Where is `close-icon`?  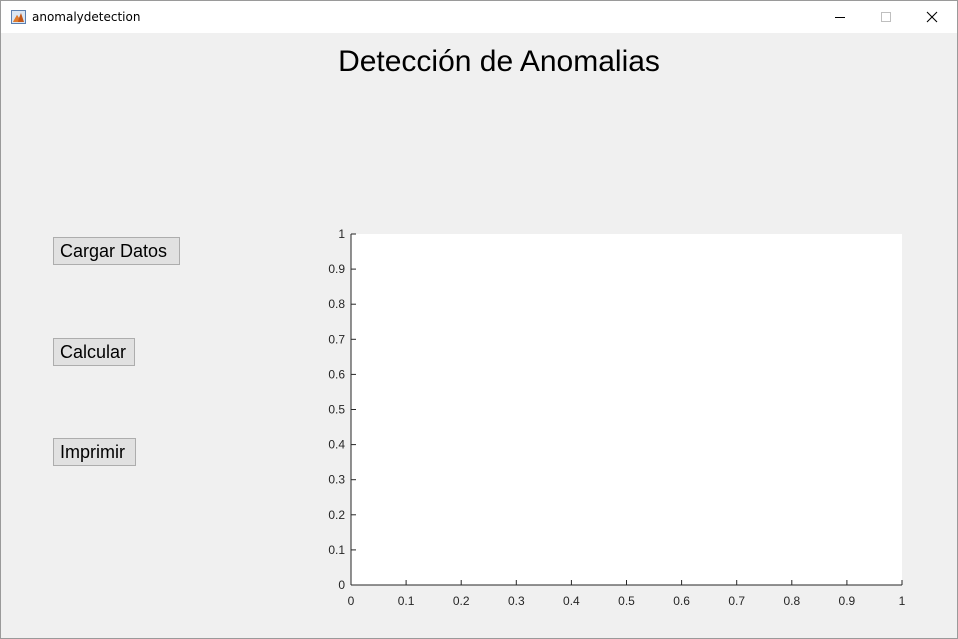
close-icon is located at coordinates (932, 17).